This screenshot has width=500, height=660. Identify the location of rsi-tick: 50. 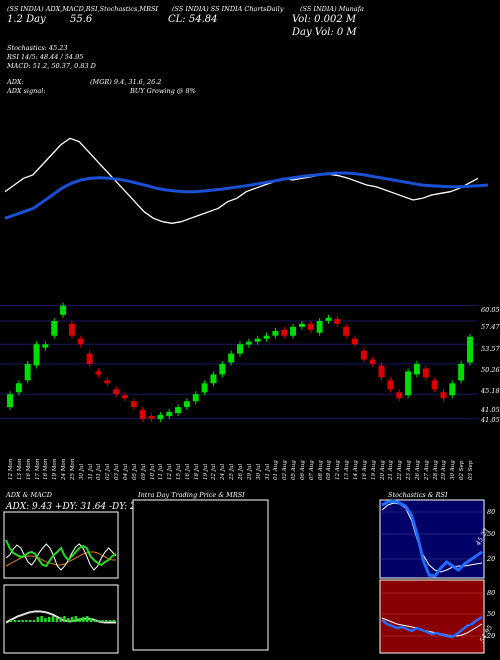
(491, 614).